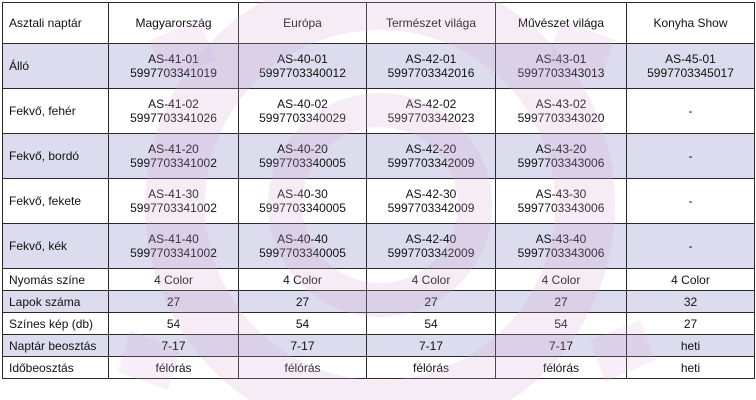  What do you see at coordinates (431, 194) in the screenshot?
I see `product-code: AS-42-30` at bounding box center [431, 194].